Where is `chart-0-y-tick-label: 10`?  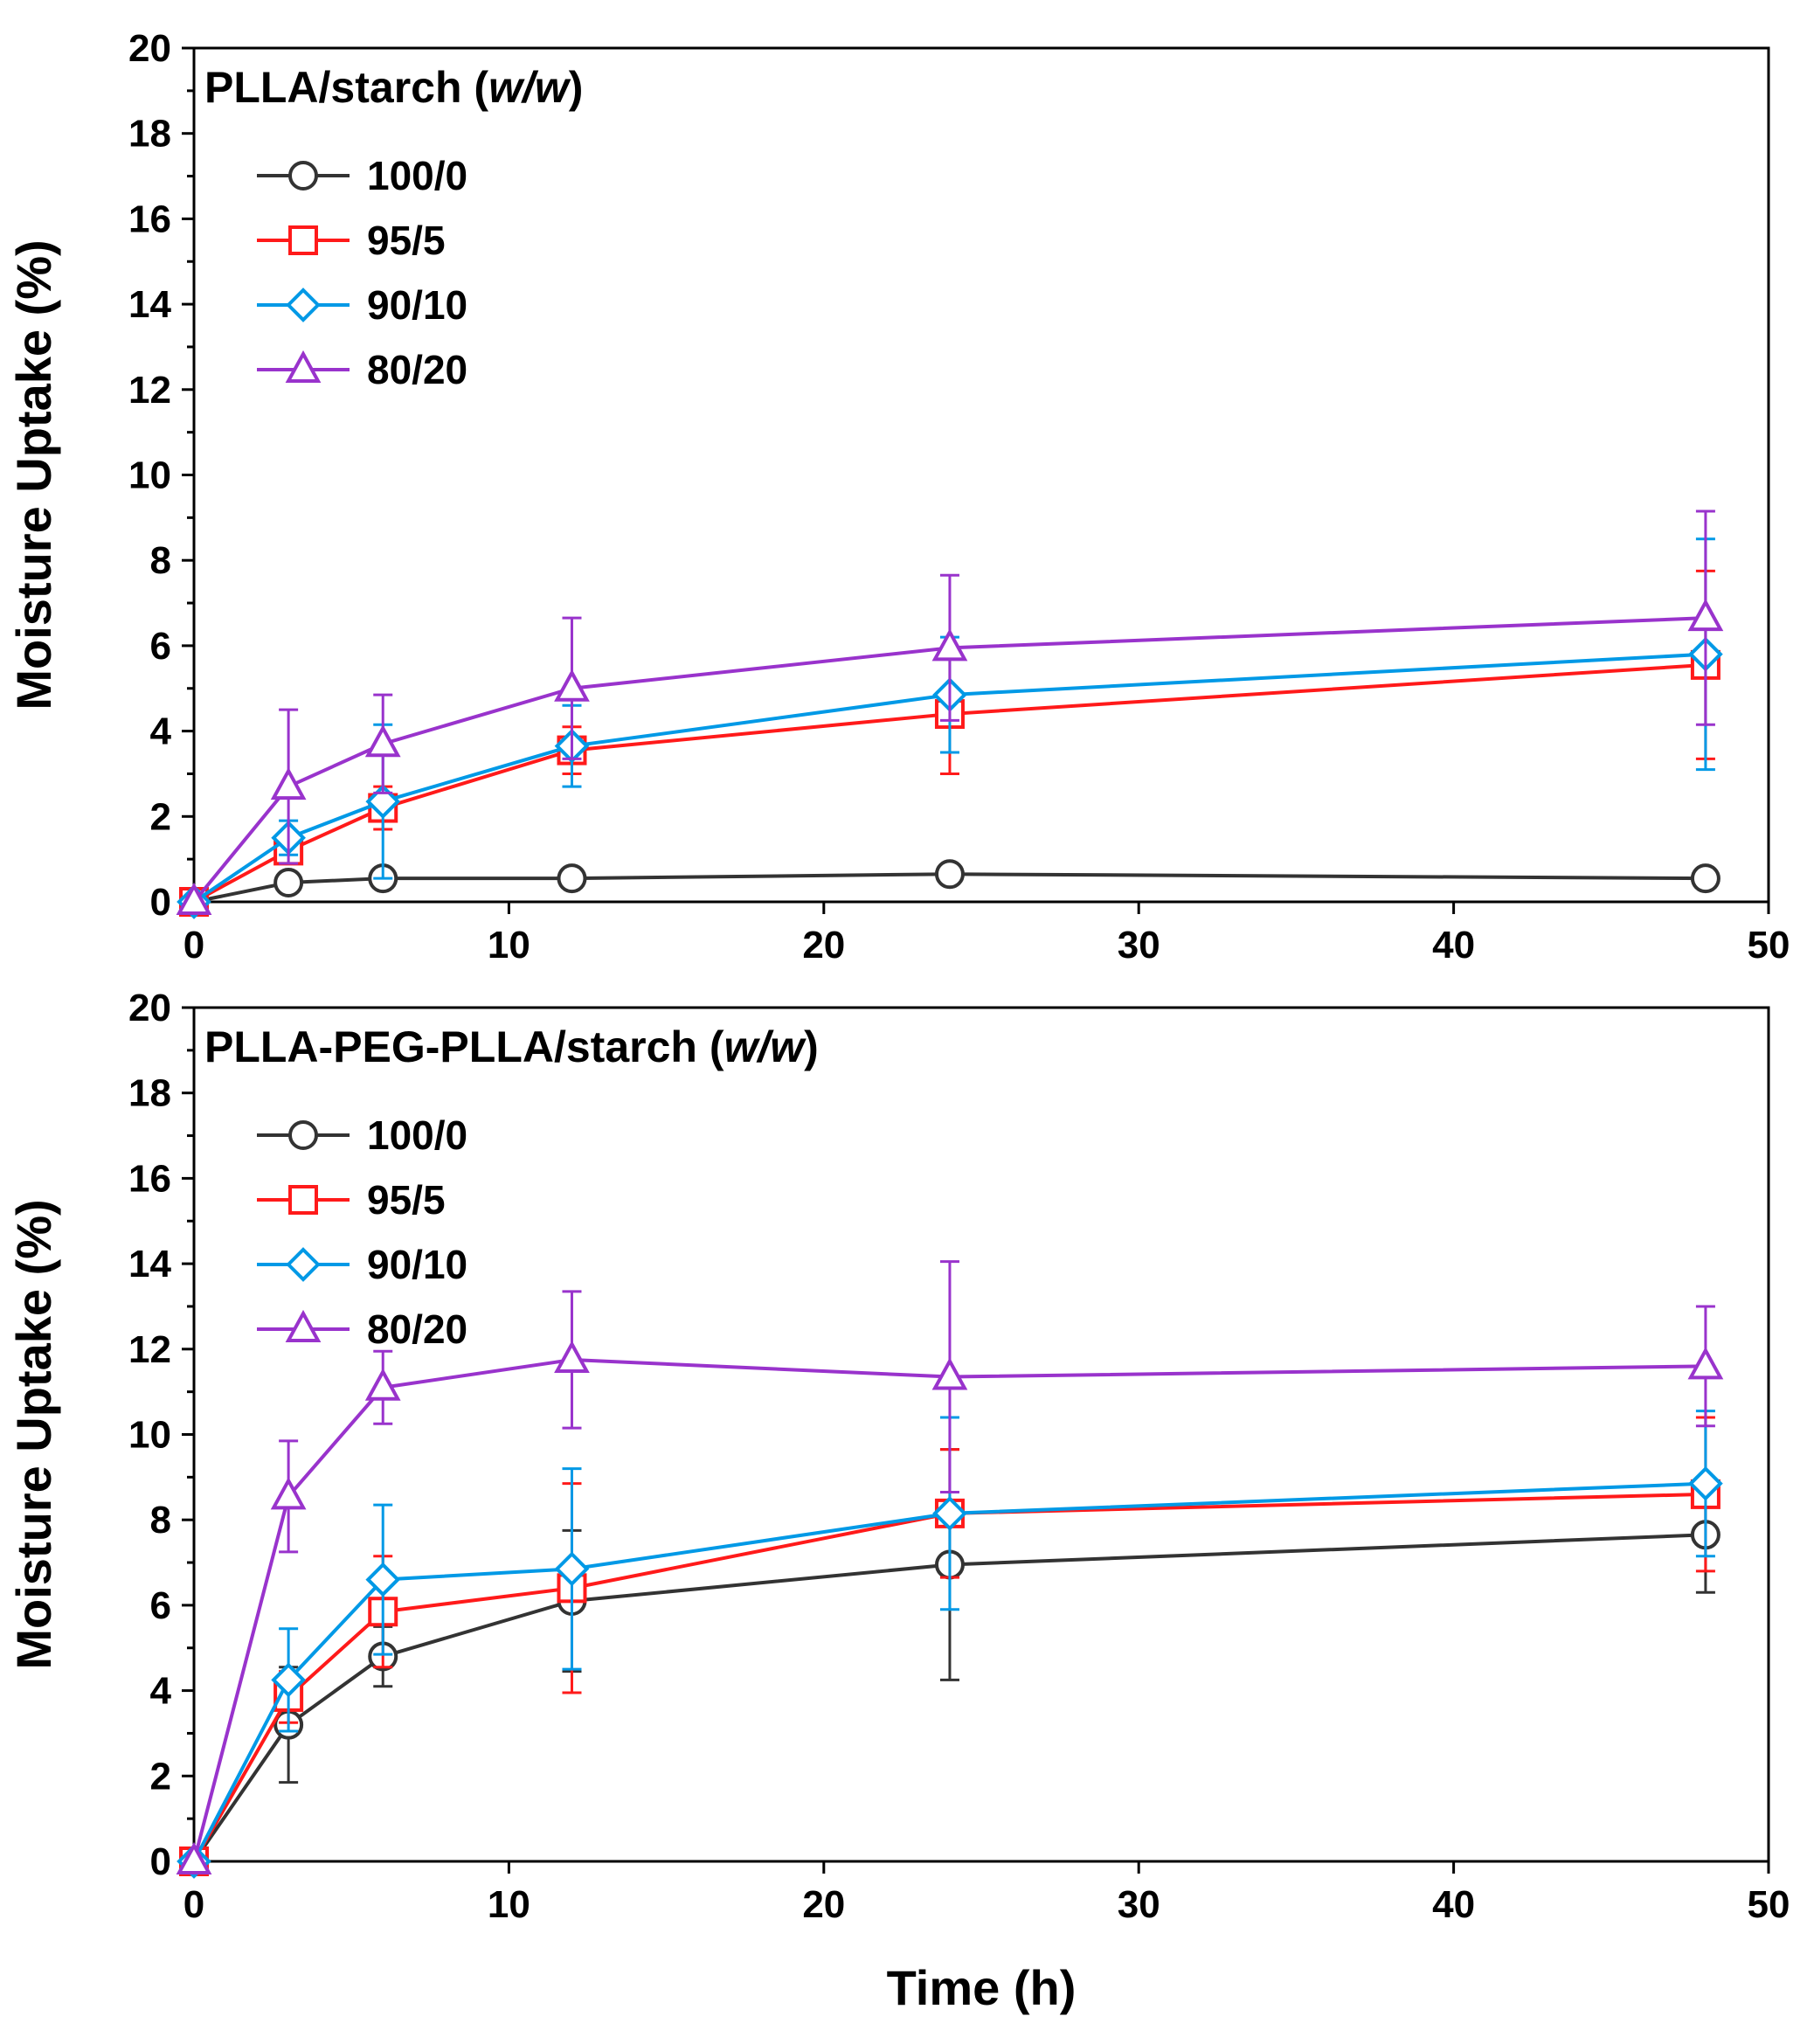
chart-0-y-tick-label: 10 is located at coordinates (149, 475).